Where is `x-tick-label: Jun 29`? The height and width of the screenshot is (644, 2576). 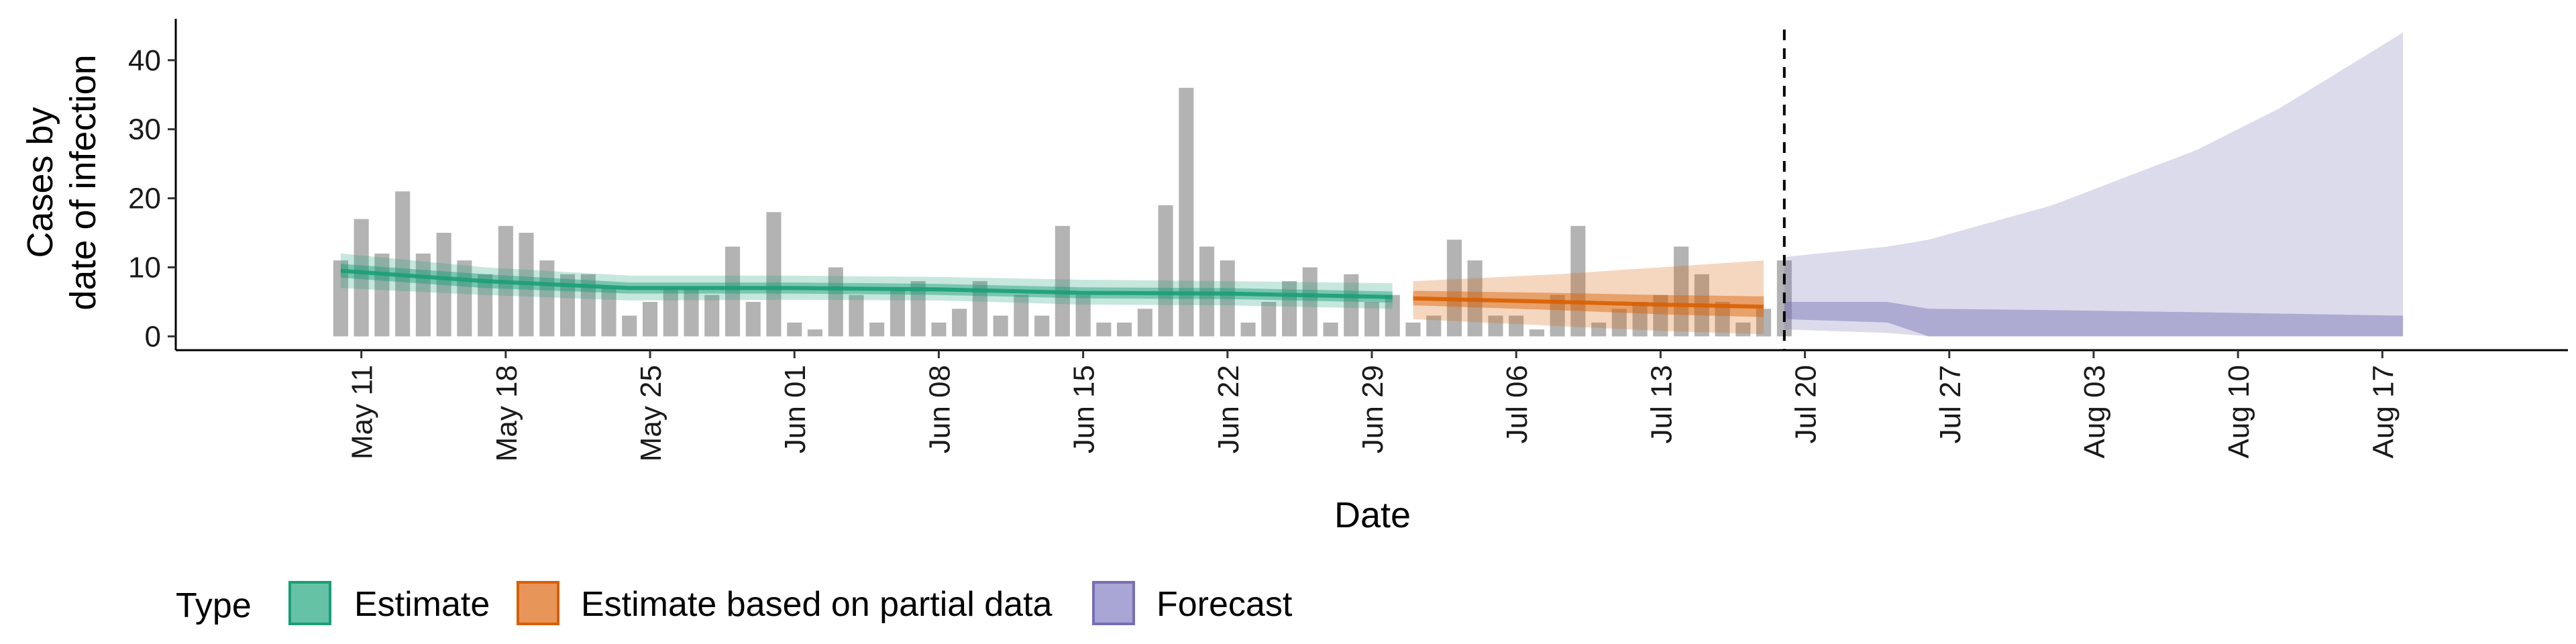 x-tick-label: Jun 29 is located at coordinates (1372, 409).